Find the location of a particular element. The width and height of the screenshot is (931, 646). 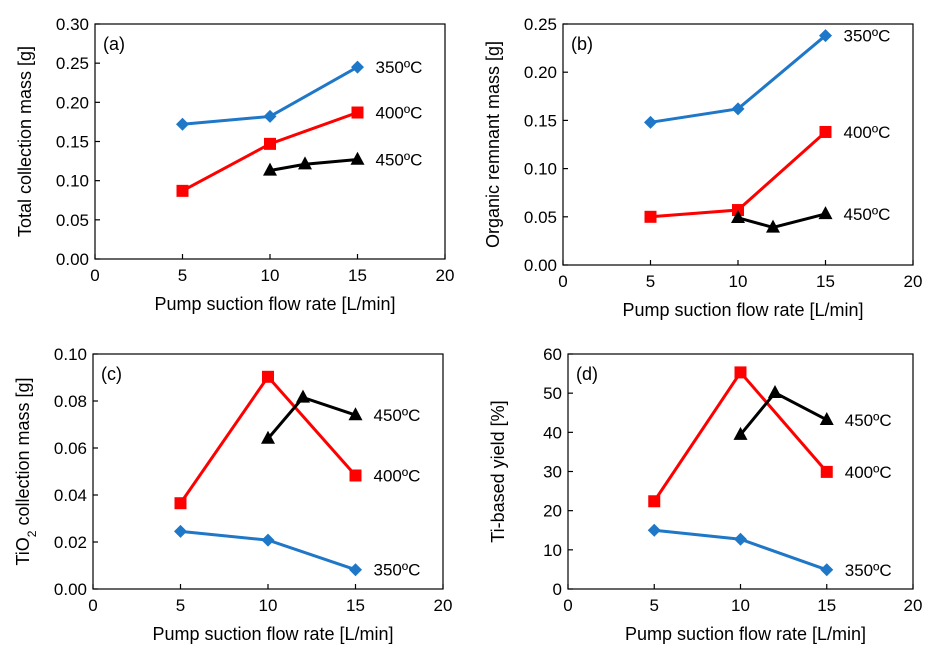

y-tick-label: 50 is located at coordinates (552, 393).